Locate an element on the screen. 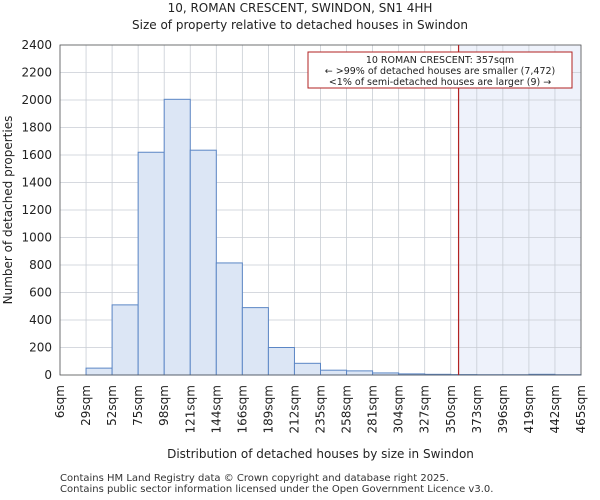 This screenshot has width=600, height=500. y-tick-label: 1400 is located at coordinates (36, 183).